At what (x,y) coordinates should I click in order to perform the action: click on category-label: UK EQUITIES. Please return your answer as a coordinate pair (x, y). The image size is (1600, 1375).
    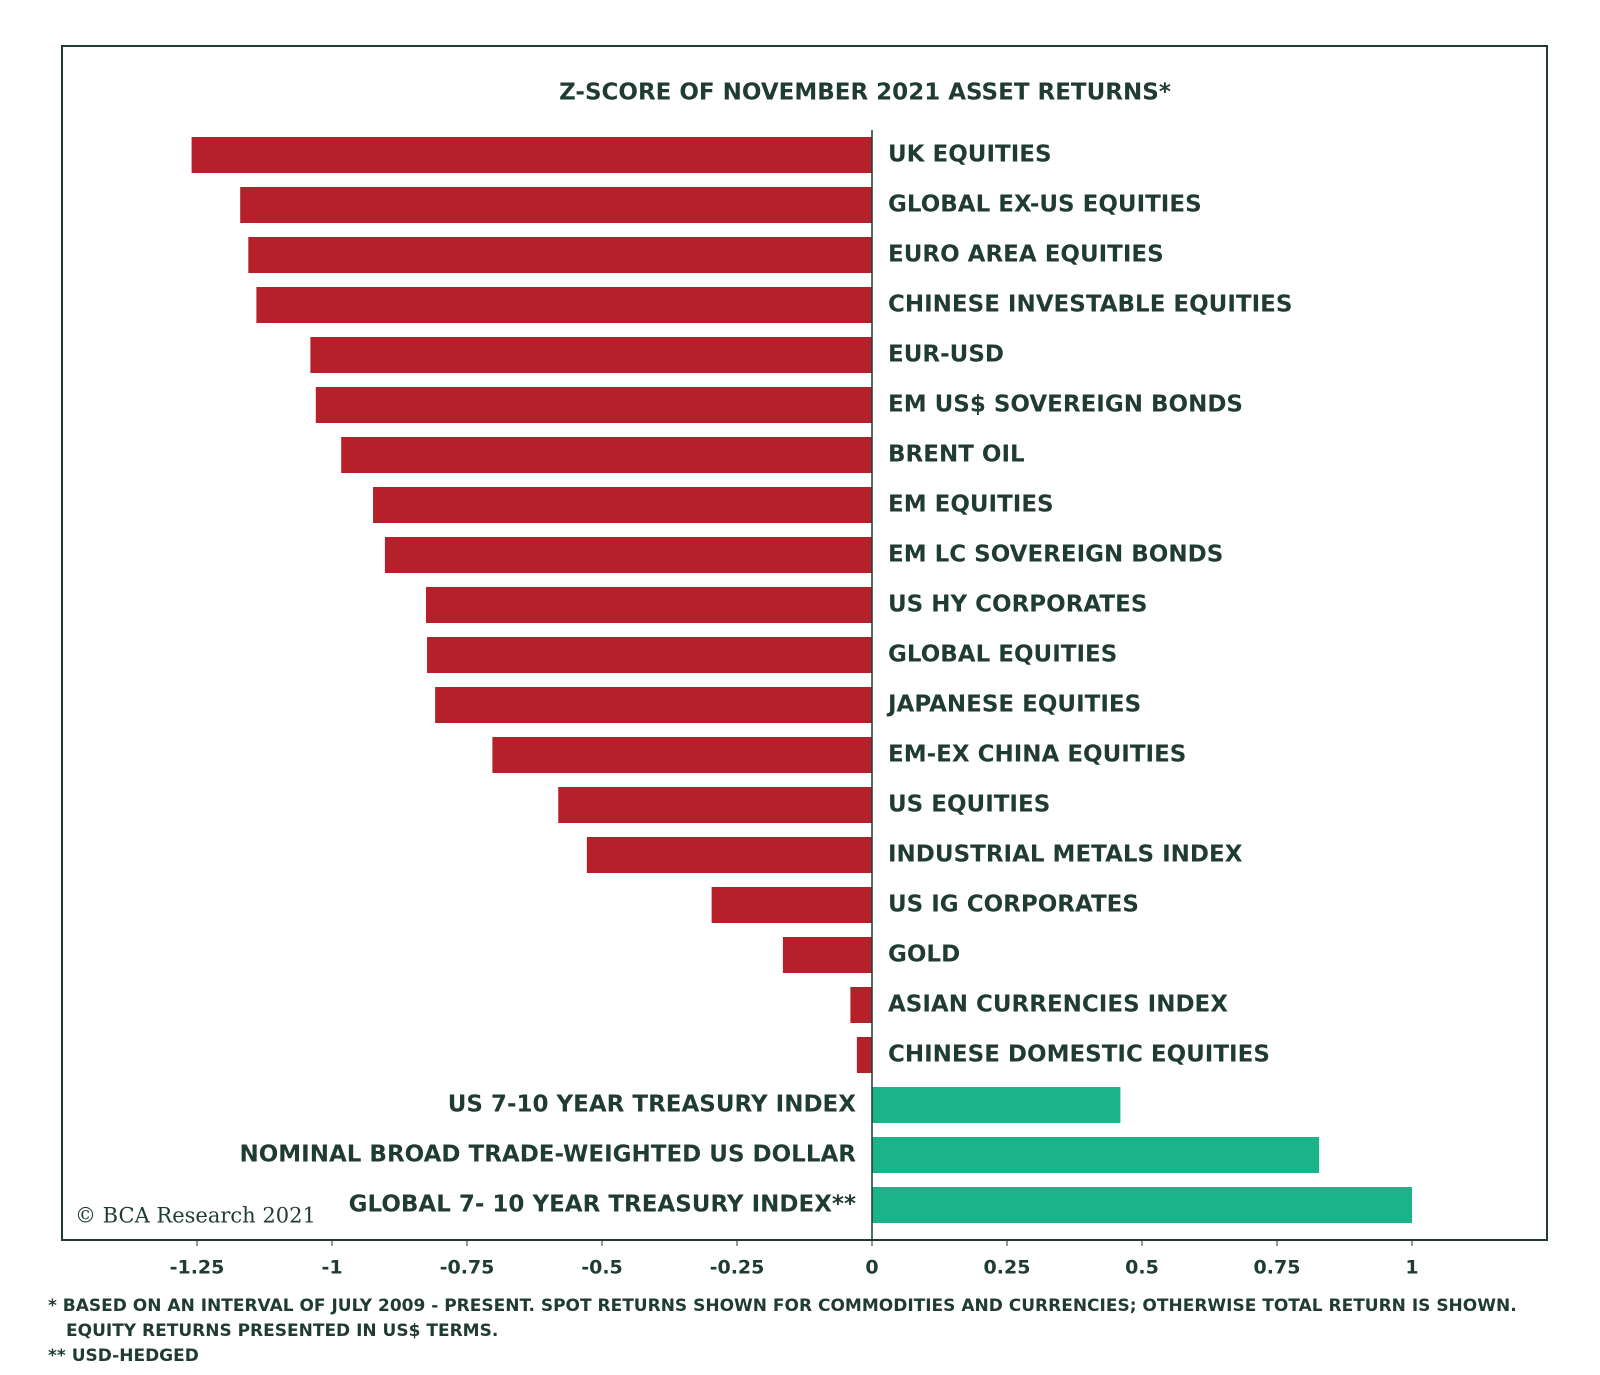
    Looking at the image, I should click on (970, 155).